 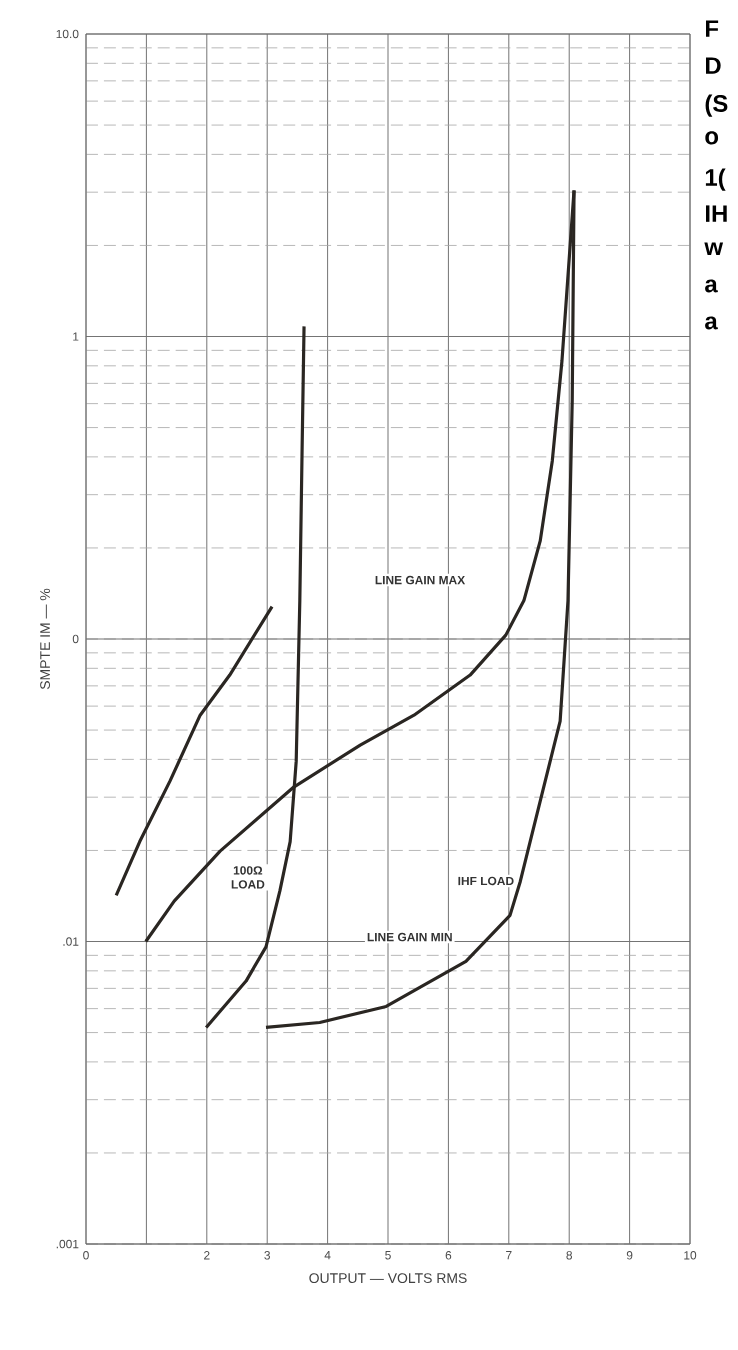 I want to click on line-series, so click(x=194, y=751).